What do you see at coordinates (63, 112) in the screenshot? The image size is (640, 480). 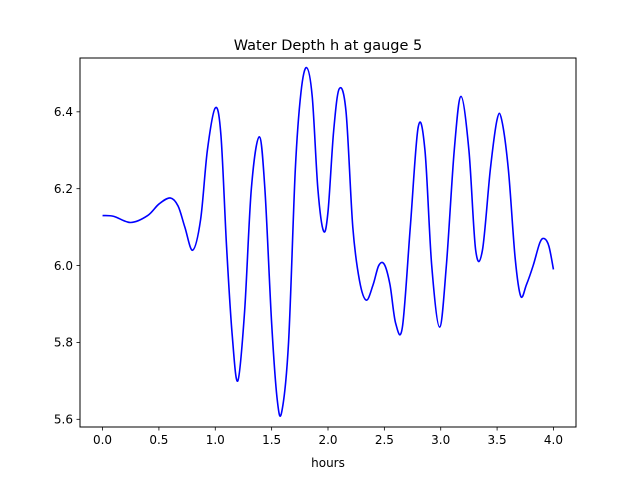 I see `y-tick-label: 6.4` at bounding box center [63, 112].